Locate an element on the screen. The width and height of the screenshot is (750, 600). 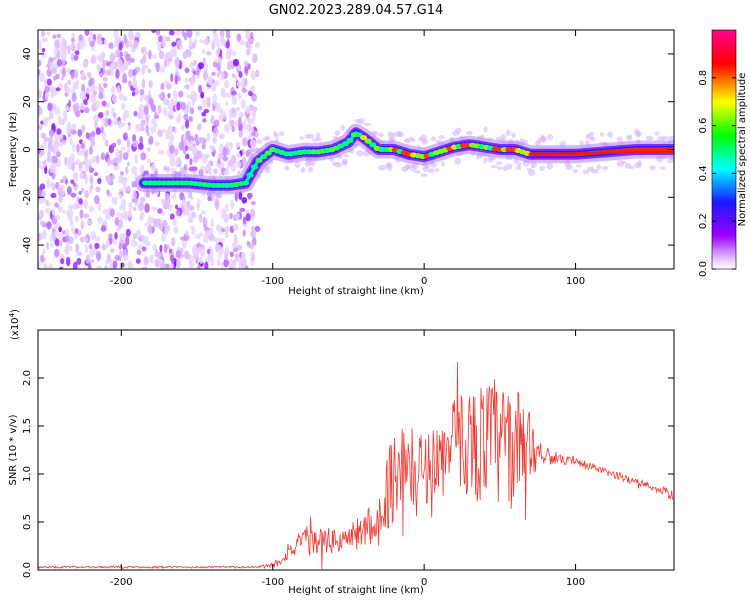
y-tick-label: 0 is located at coordinates (27, 149).